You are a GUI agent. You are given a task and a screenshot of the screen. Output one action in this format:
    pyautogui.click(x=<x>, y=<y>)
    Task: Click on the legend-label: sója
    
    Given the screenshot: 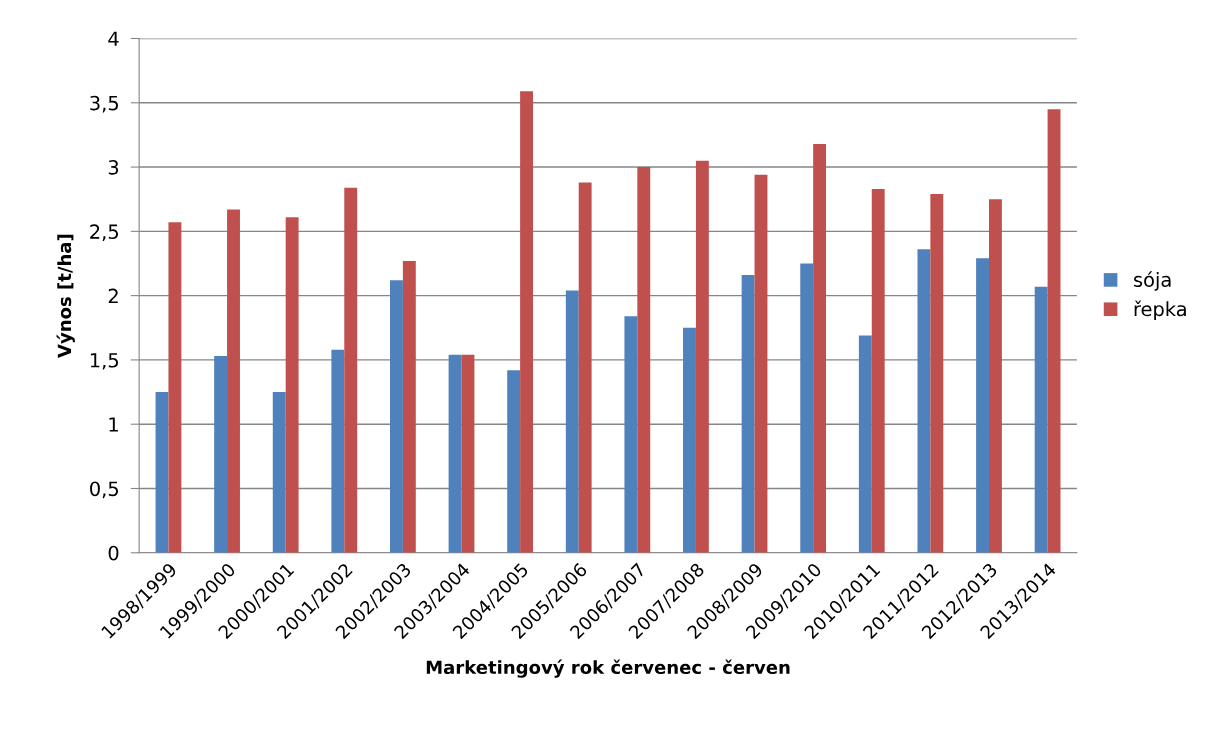 What is the action you would take?
    pyautogui.click(x=1152, y=281)
    